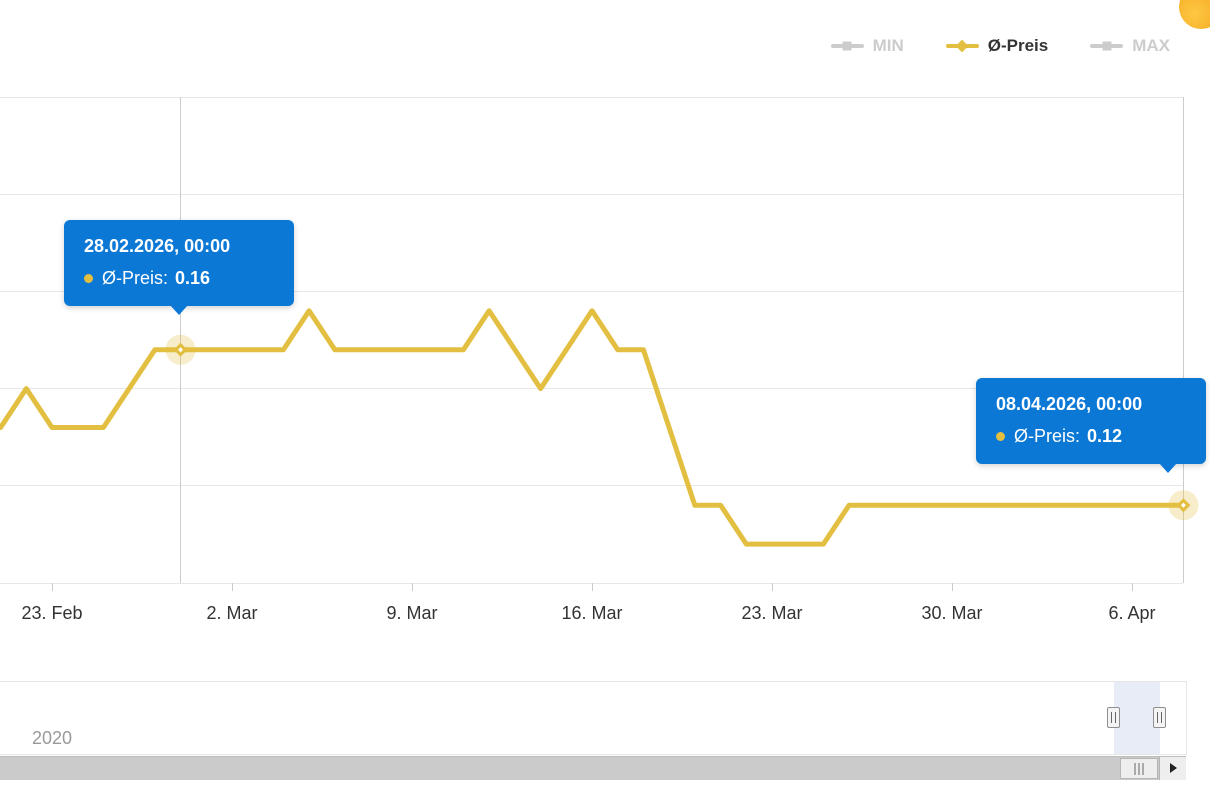  Describe the element at coordinates (1113, 717) in the screenshot. I see `navigator-left-handle` at that location.